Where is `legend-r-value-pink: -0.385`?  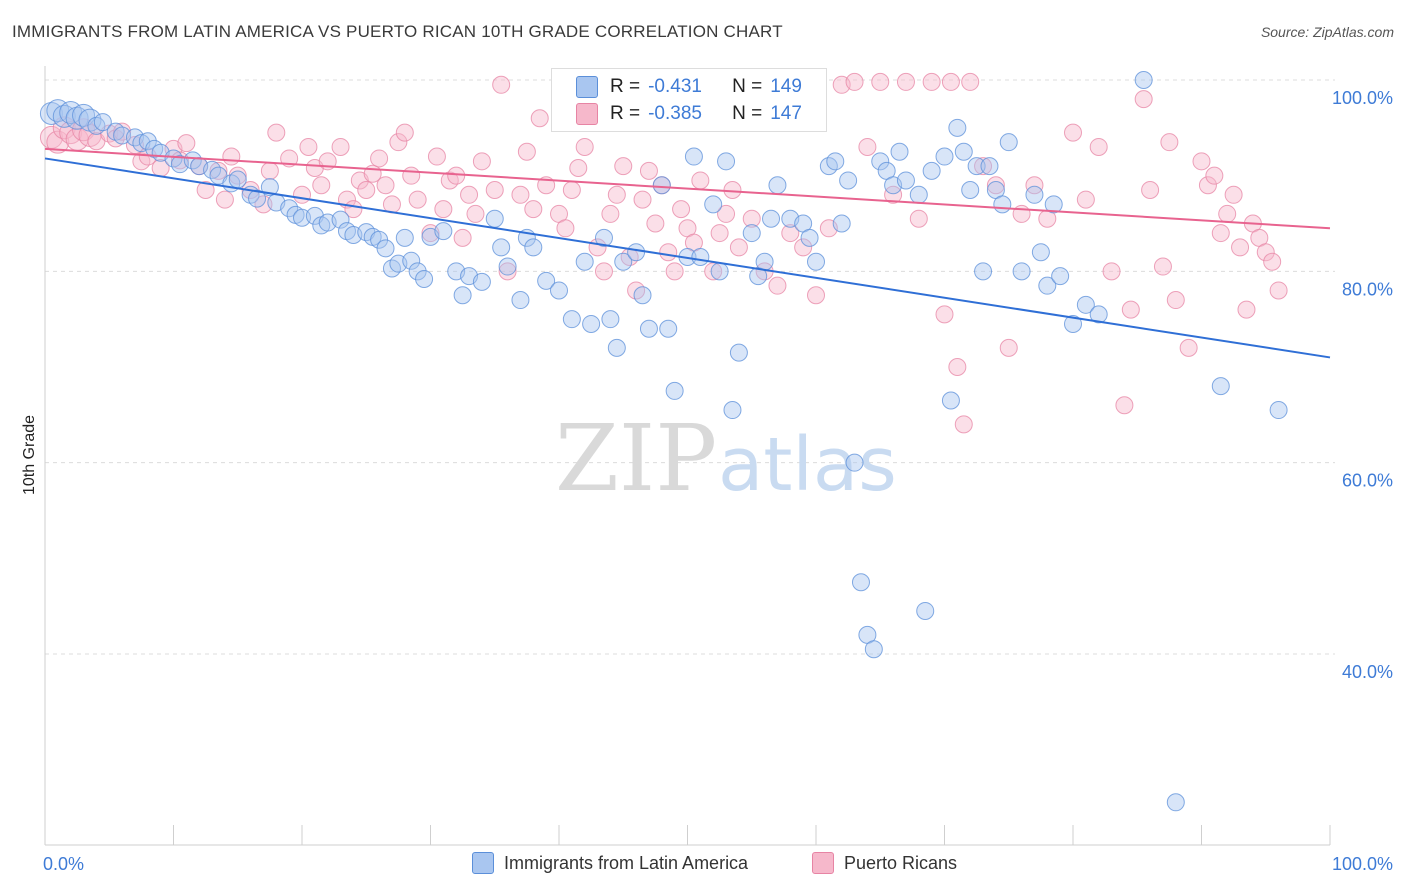 legend-r-value-pink: -0.385 is located at coordinates (675, 113).